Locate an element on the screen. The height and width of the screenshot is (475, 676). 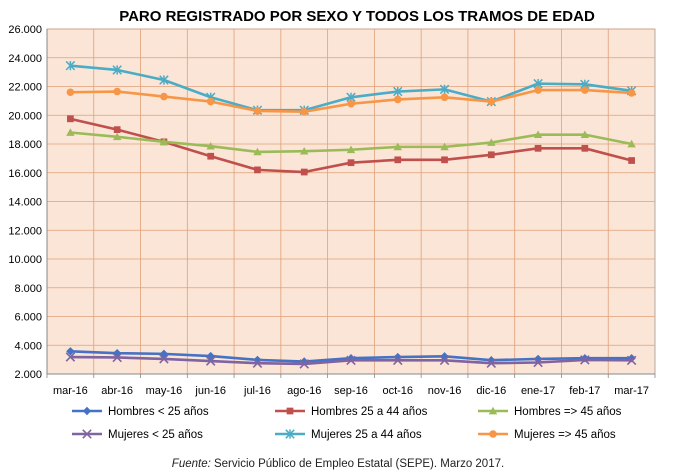
legend-label: Mujeres => 45 años is located at coordinates (565, 435).